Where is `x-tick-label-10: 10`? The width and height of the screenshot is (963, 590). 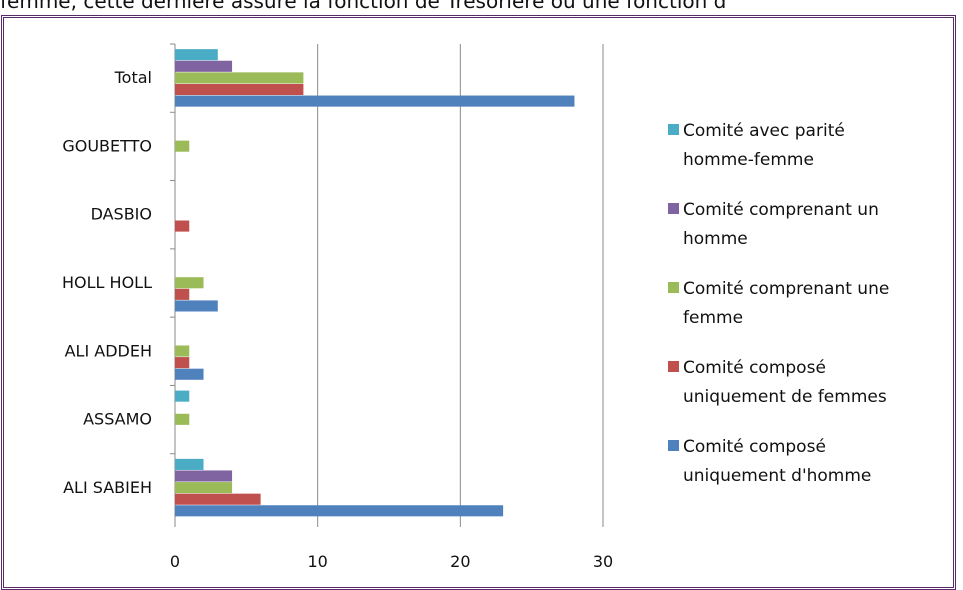 x-tick-label-10: 10 is located at coordinates (317, 561).